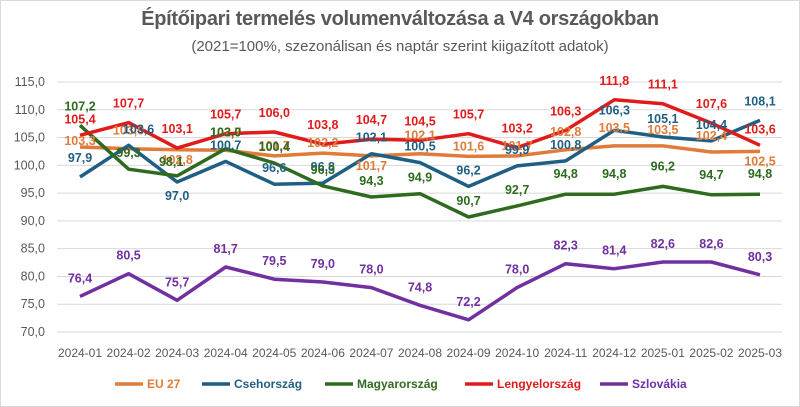 This screenshot has height=407, width=800. Describe the element at coordinates (30, 82) in the screenshot. I see `y-tick-label: 115,0` at that location.